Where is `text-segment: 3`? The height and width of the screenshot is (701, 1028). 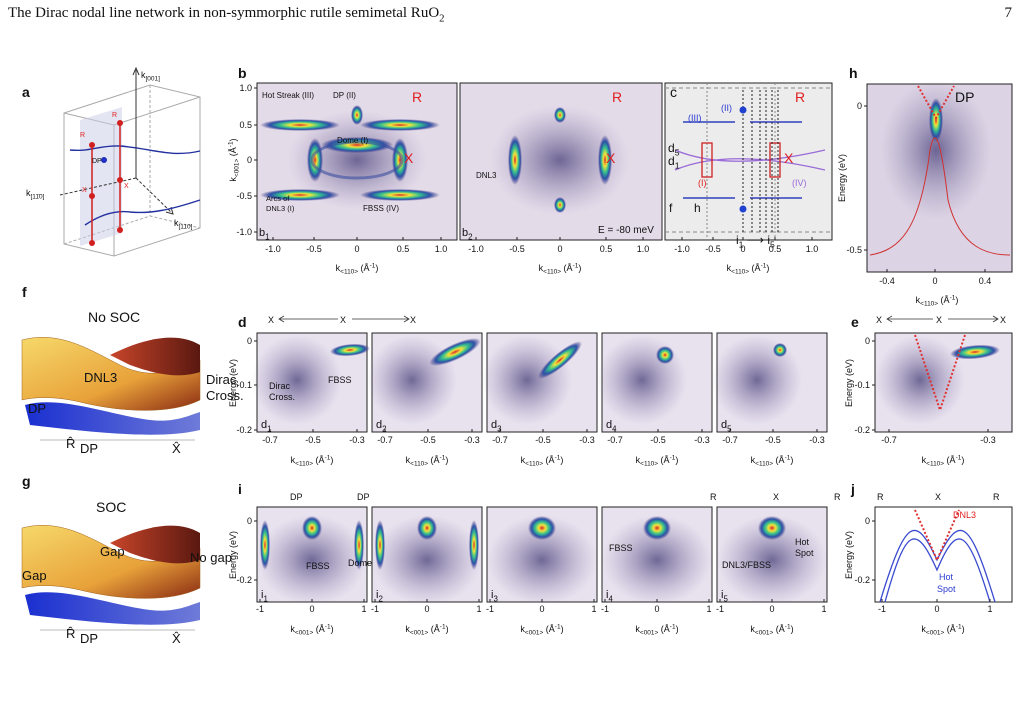 text-segment: 3 is located at coordinates (495, 598).